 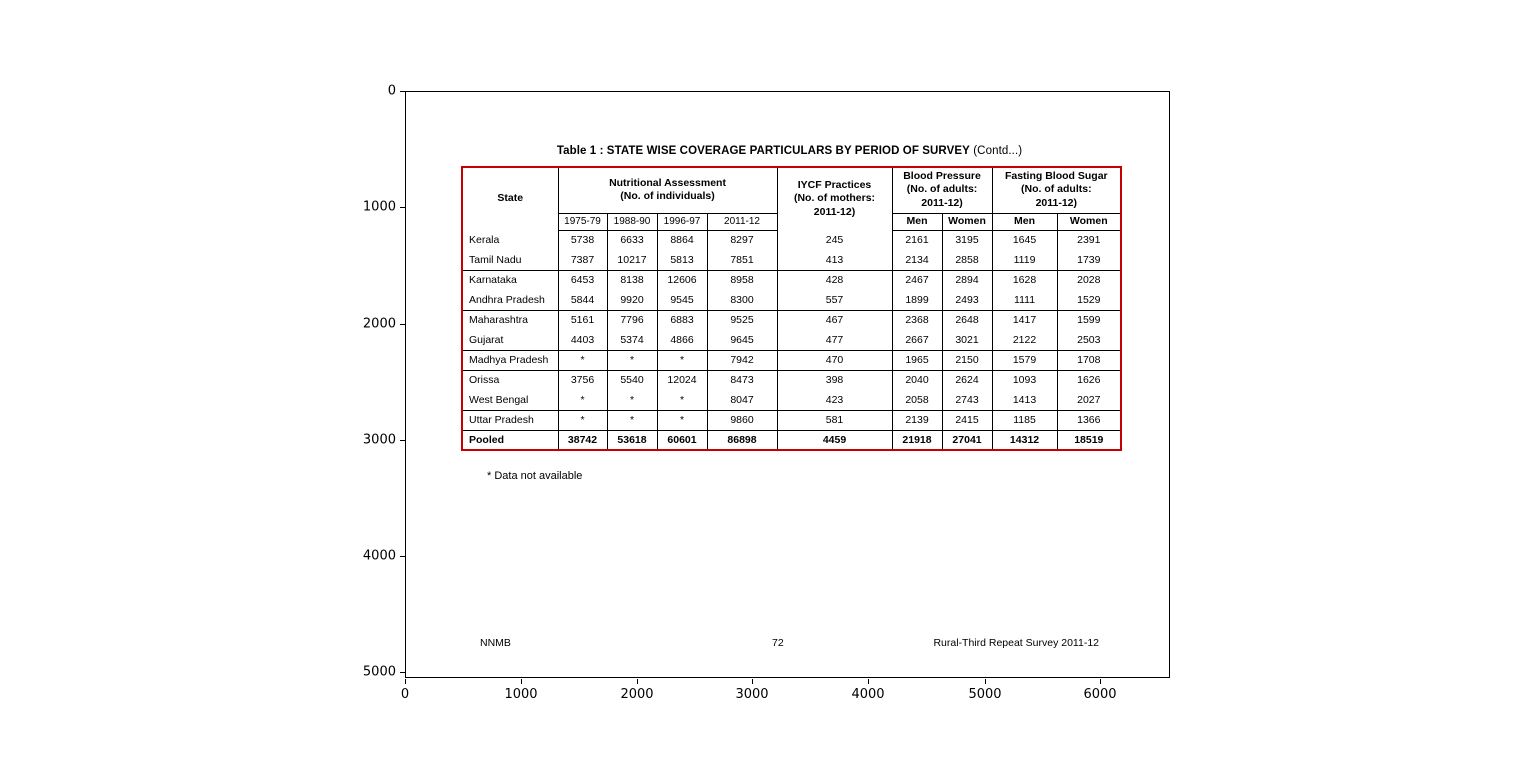 I want to click on value-cell: 21918, so click(x=917, y=439).